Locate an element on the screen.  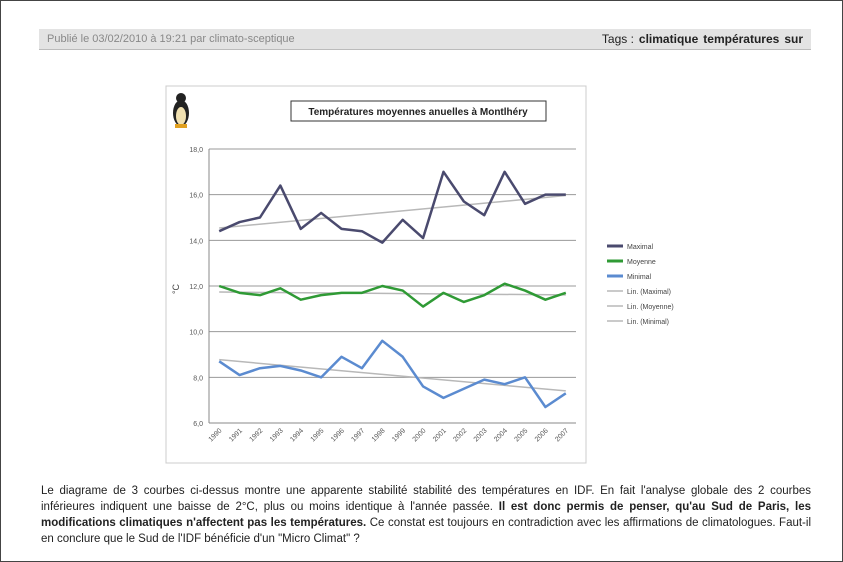
y-tick-label: 6,0 is located at coordinates (198, 424).